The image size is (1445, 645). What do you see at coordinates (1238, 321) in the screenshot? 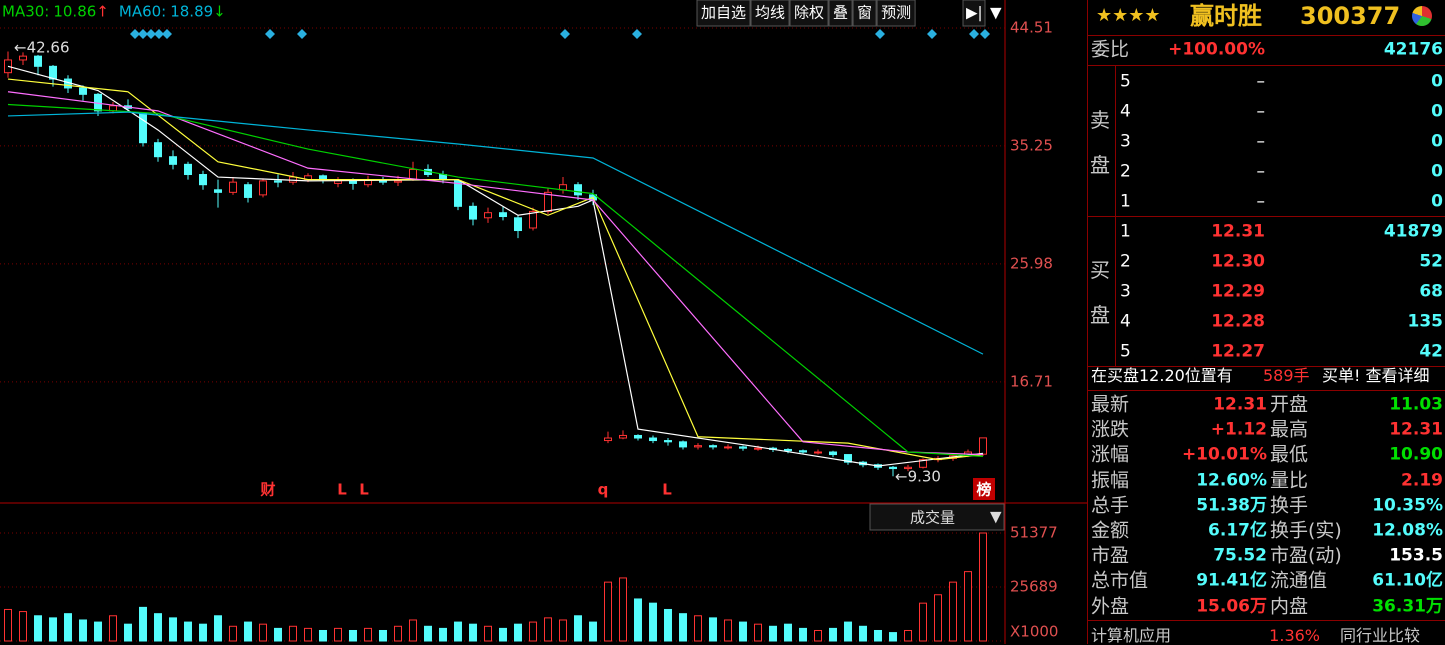
I see `text: 12.28` at bounding box center [1238, 321].